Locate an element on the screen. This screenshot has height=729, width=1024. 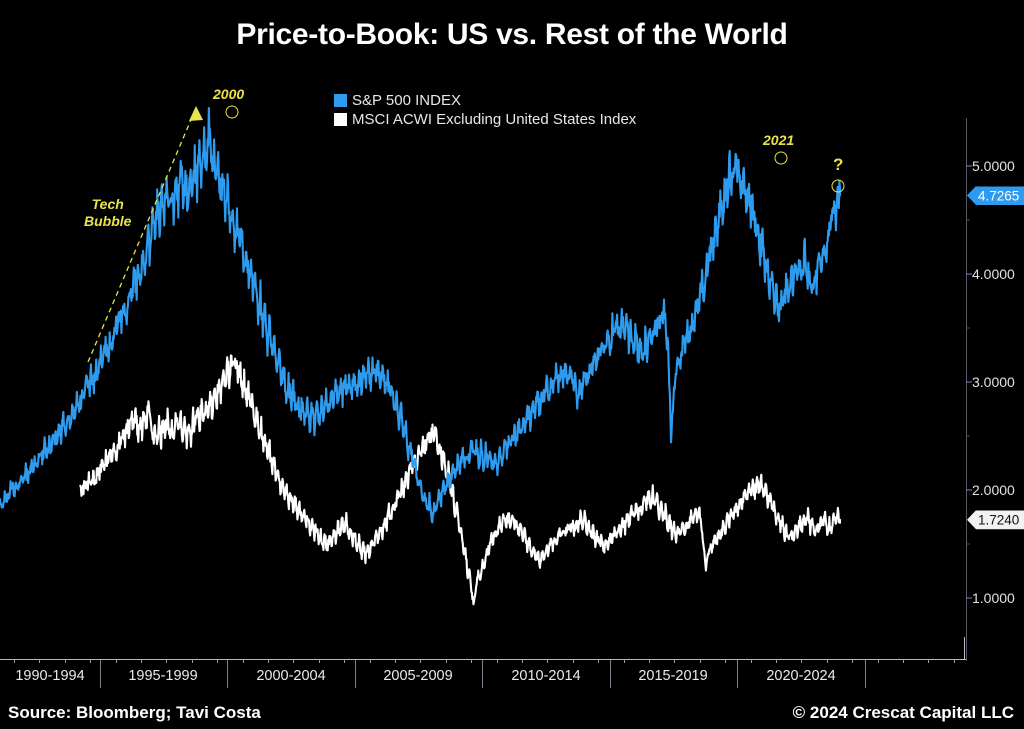
tech-bubble-annotation: Tech Bubble is located at coordinates (107, 213).